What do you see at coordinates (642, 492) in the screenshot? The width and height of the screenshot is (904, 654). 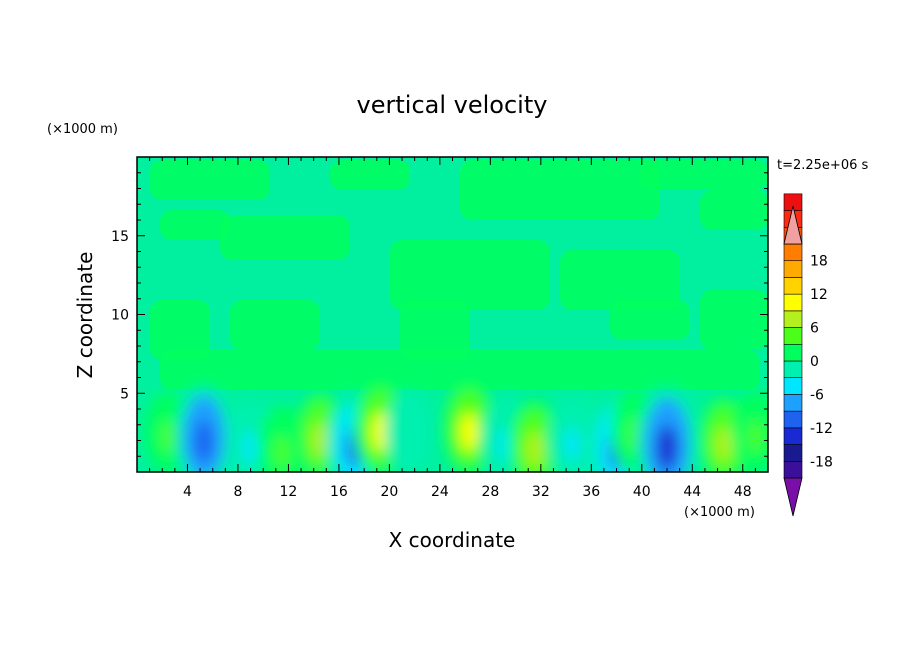 I see `x-tick-label: 40` at bounding box center [642, 492].